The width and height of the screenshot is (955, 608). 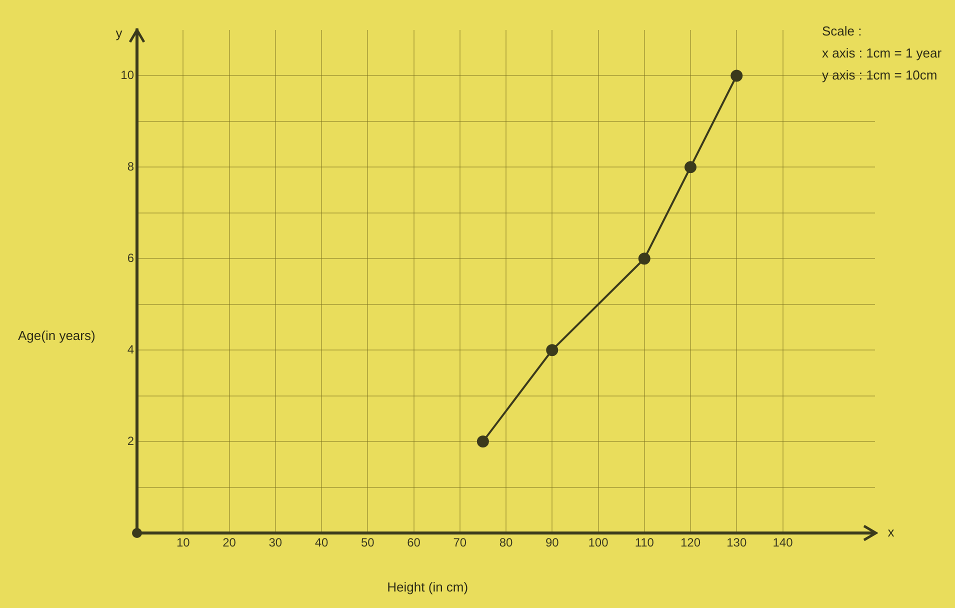 What do you see at coordinates (736, 543) in the screenshot?
I see `x-tick-label: 130` at bounding box center [736, 543].